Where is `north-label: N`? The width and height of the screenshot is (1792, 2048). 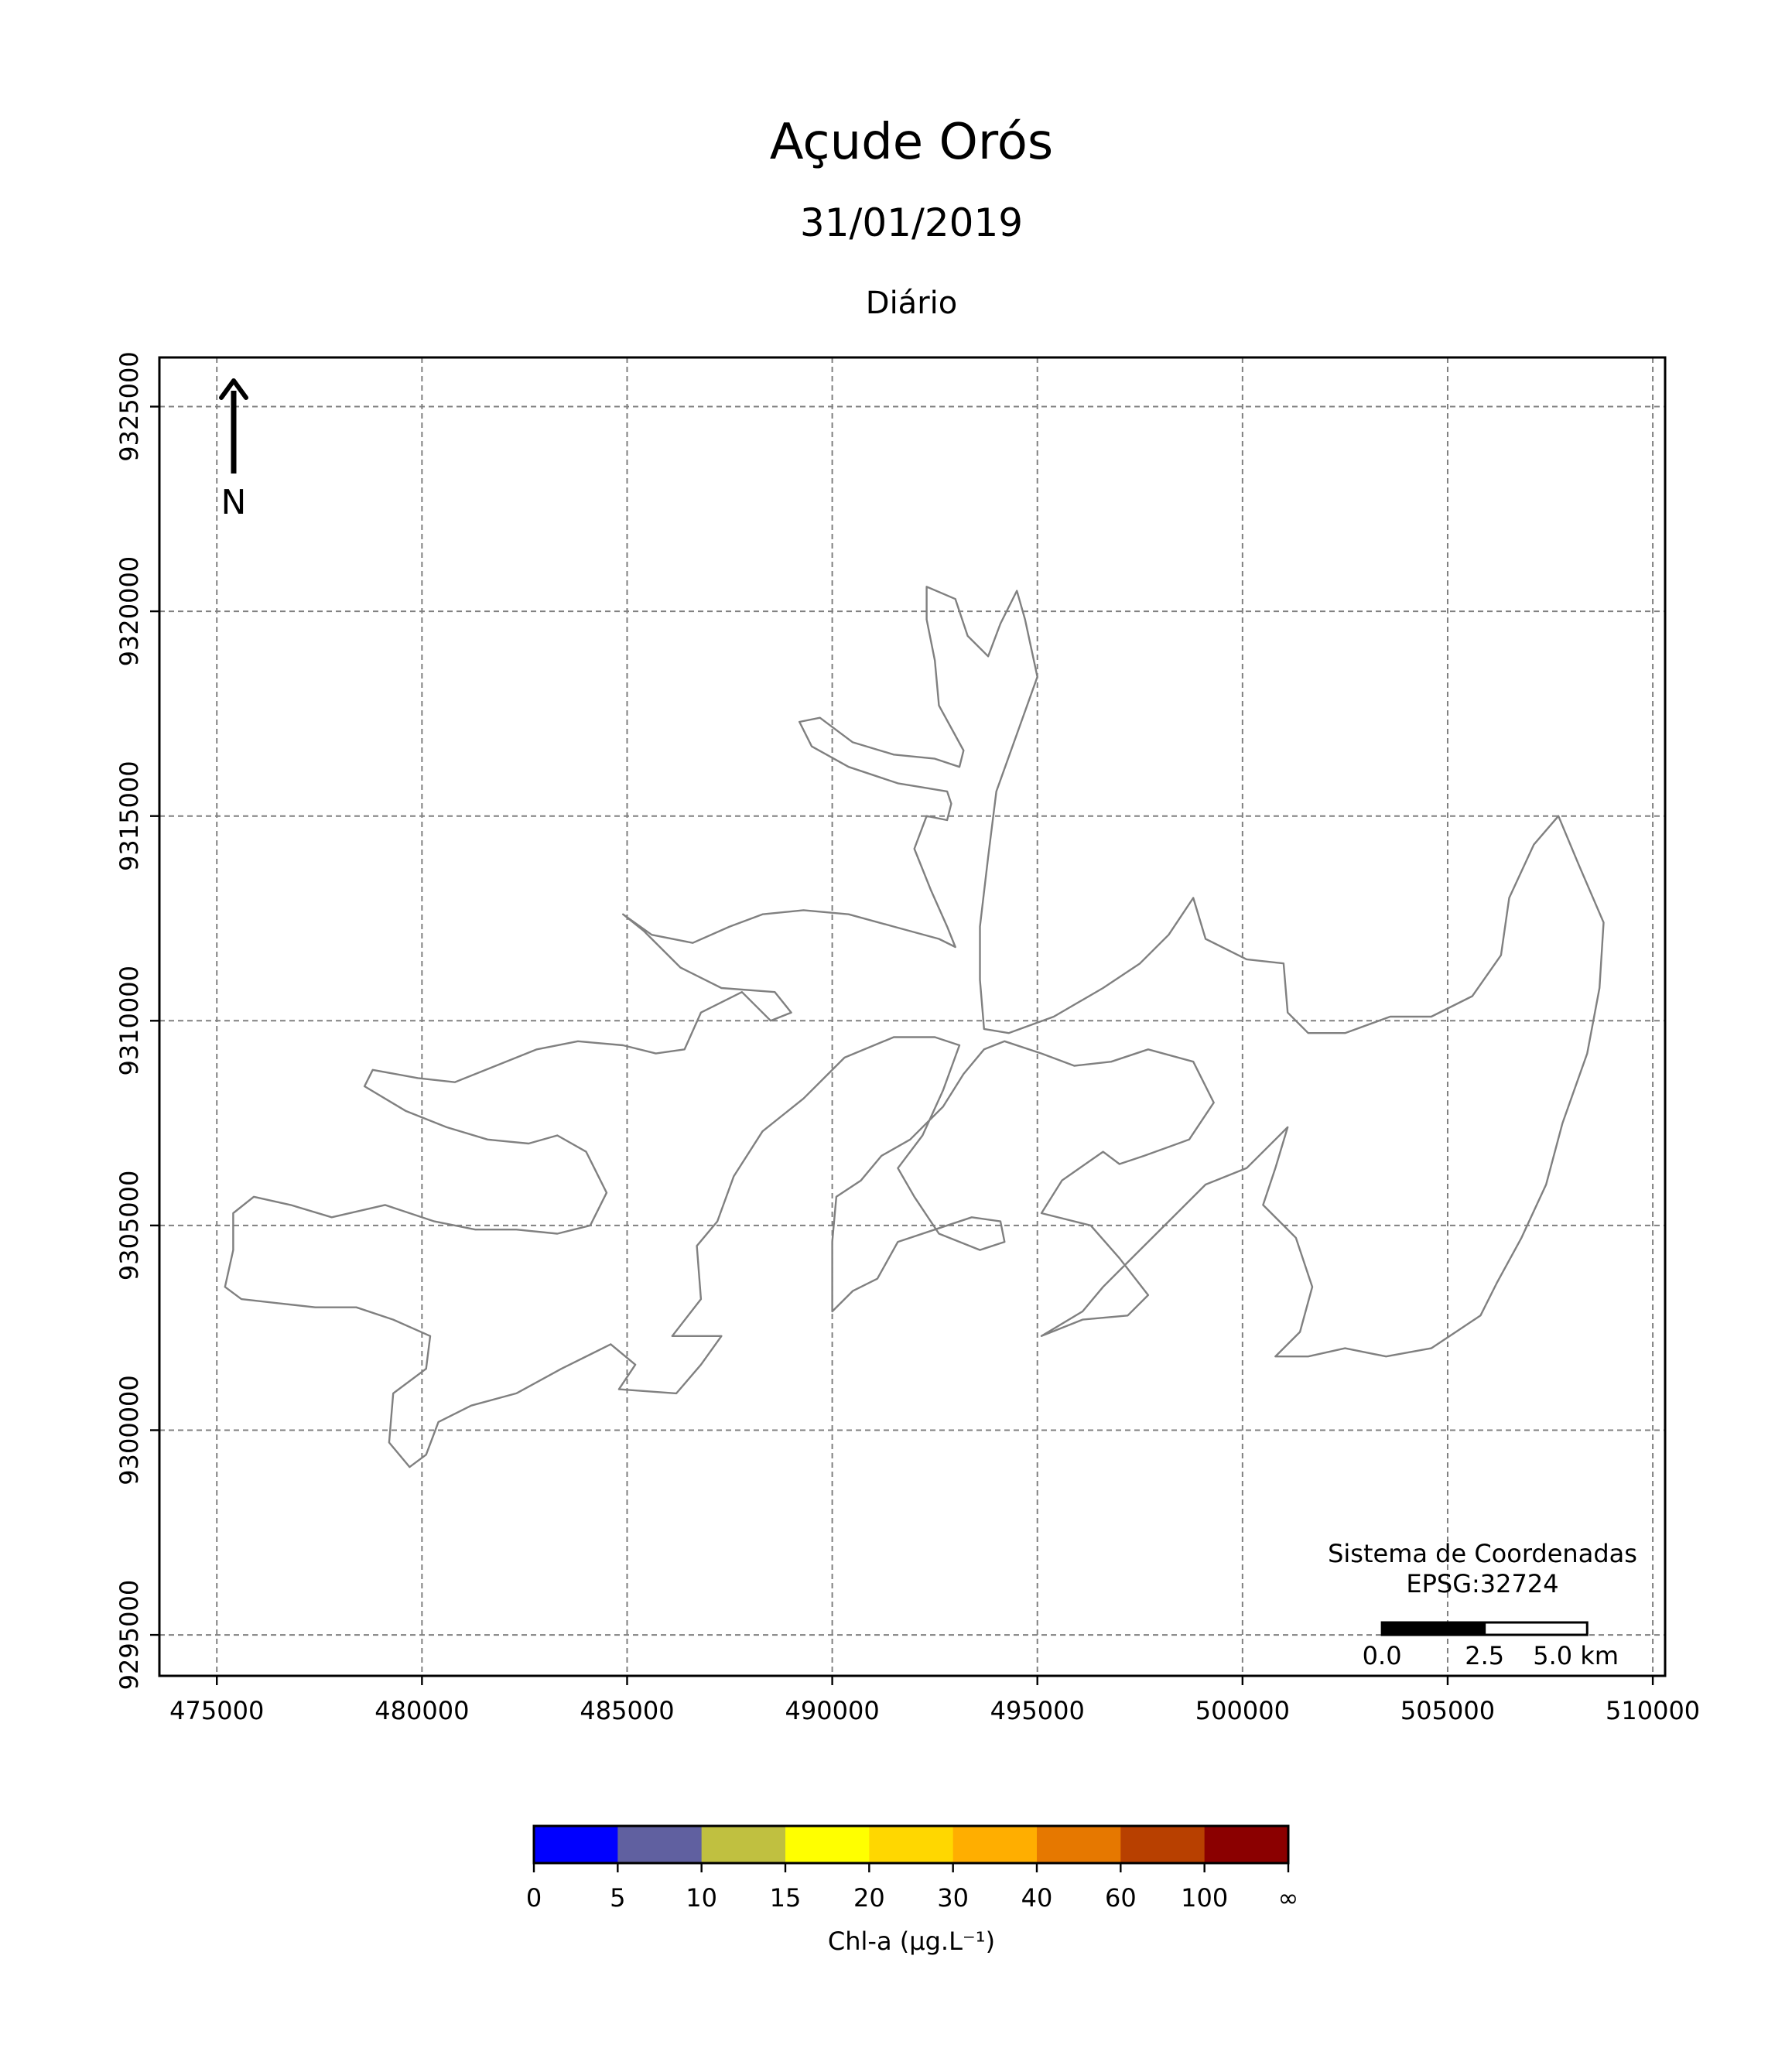
north-label: N is located at coordinates (234, 502).